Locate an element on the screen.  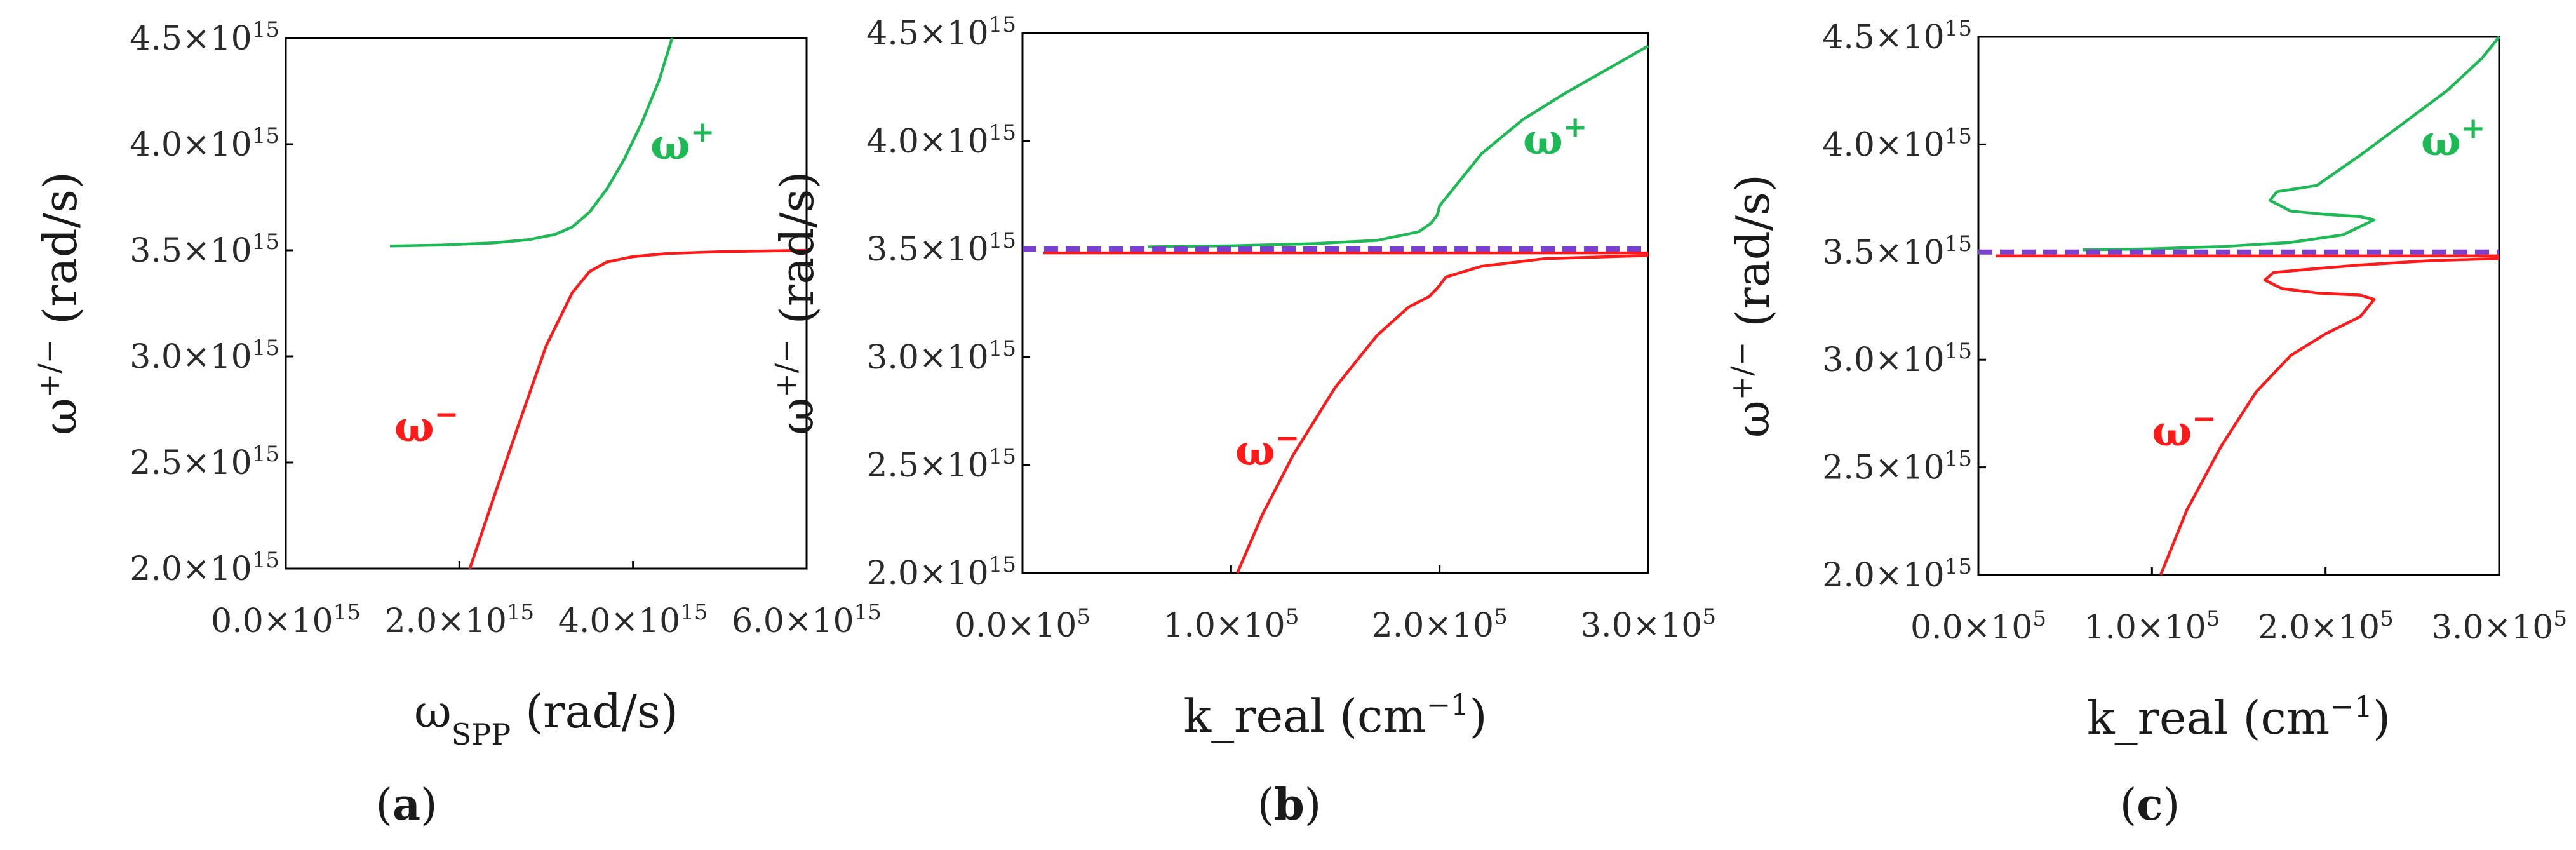
panel-label: (a) is located at coordinates (406, 804).